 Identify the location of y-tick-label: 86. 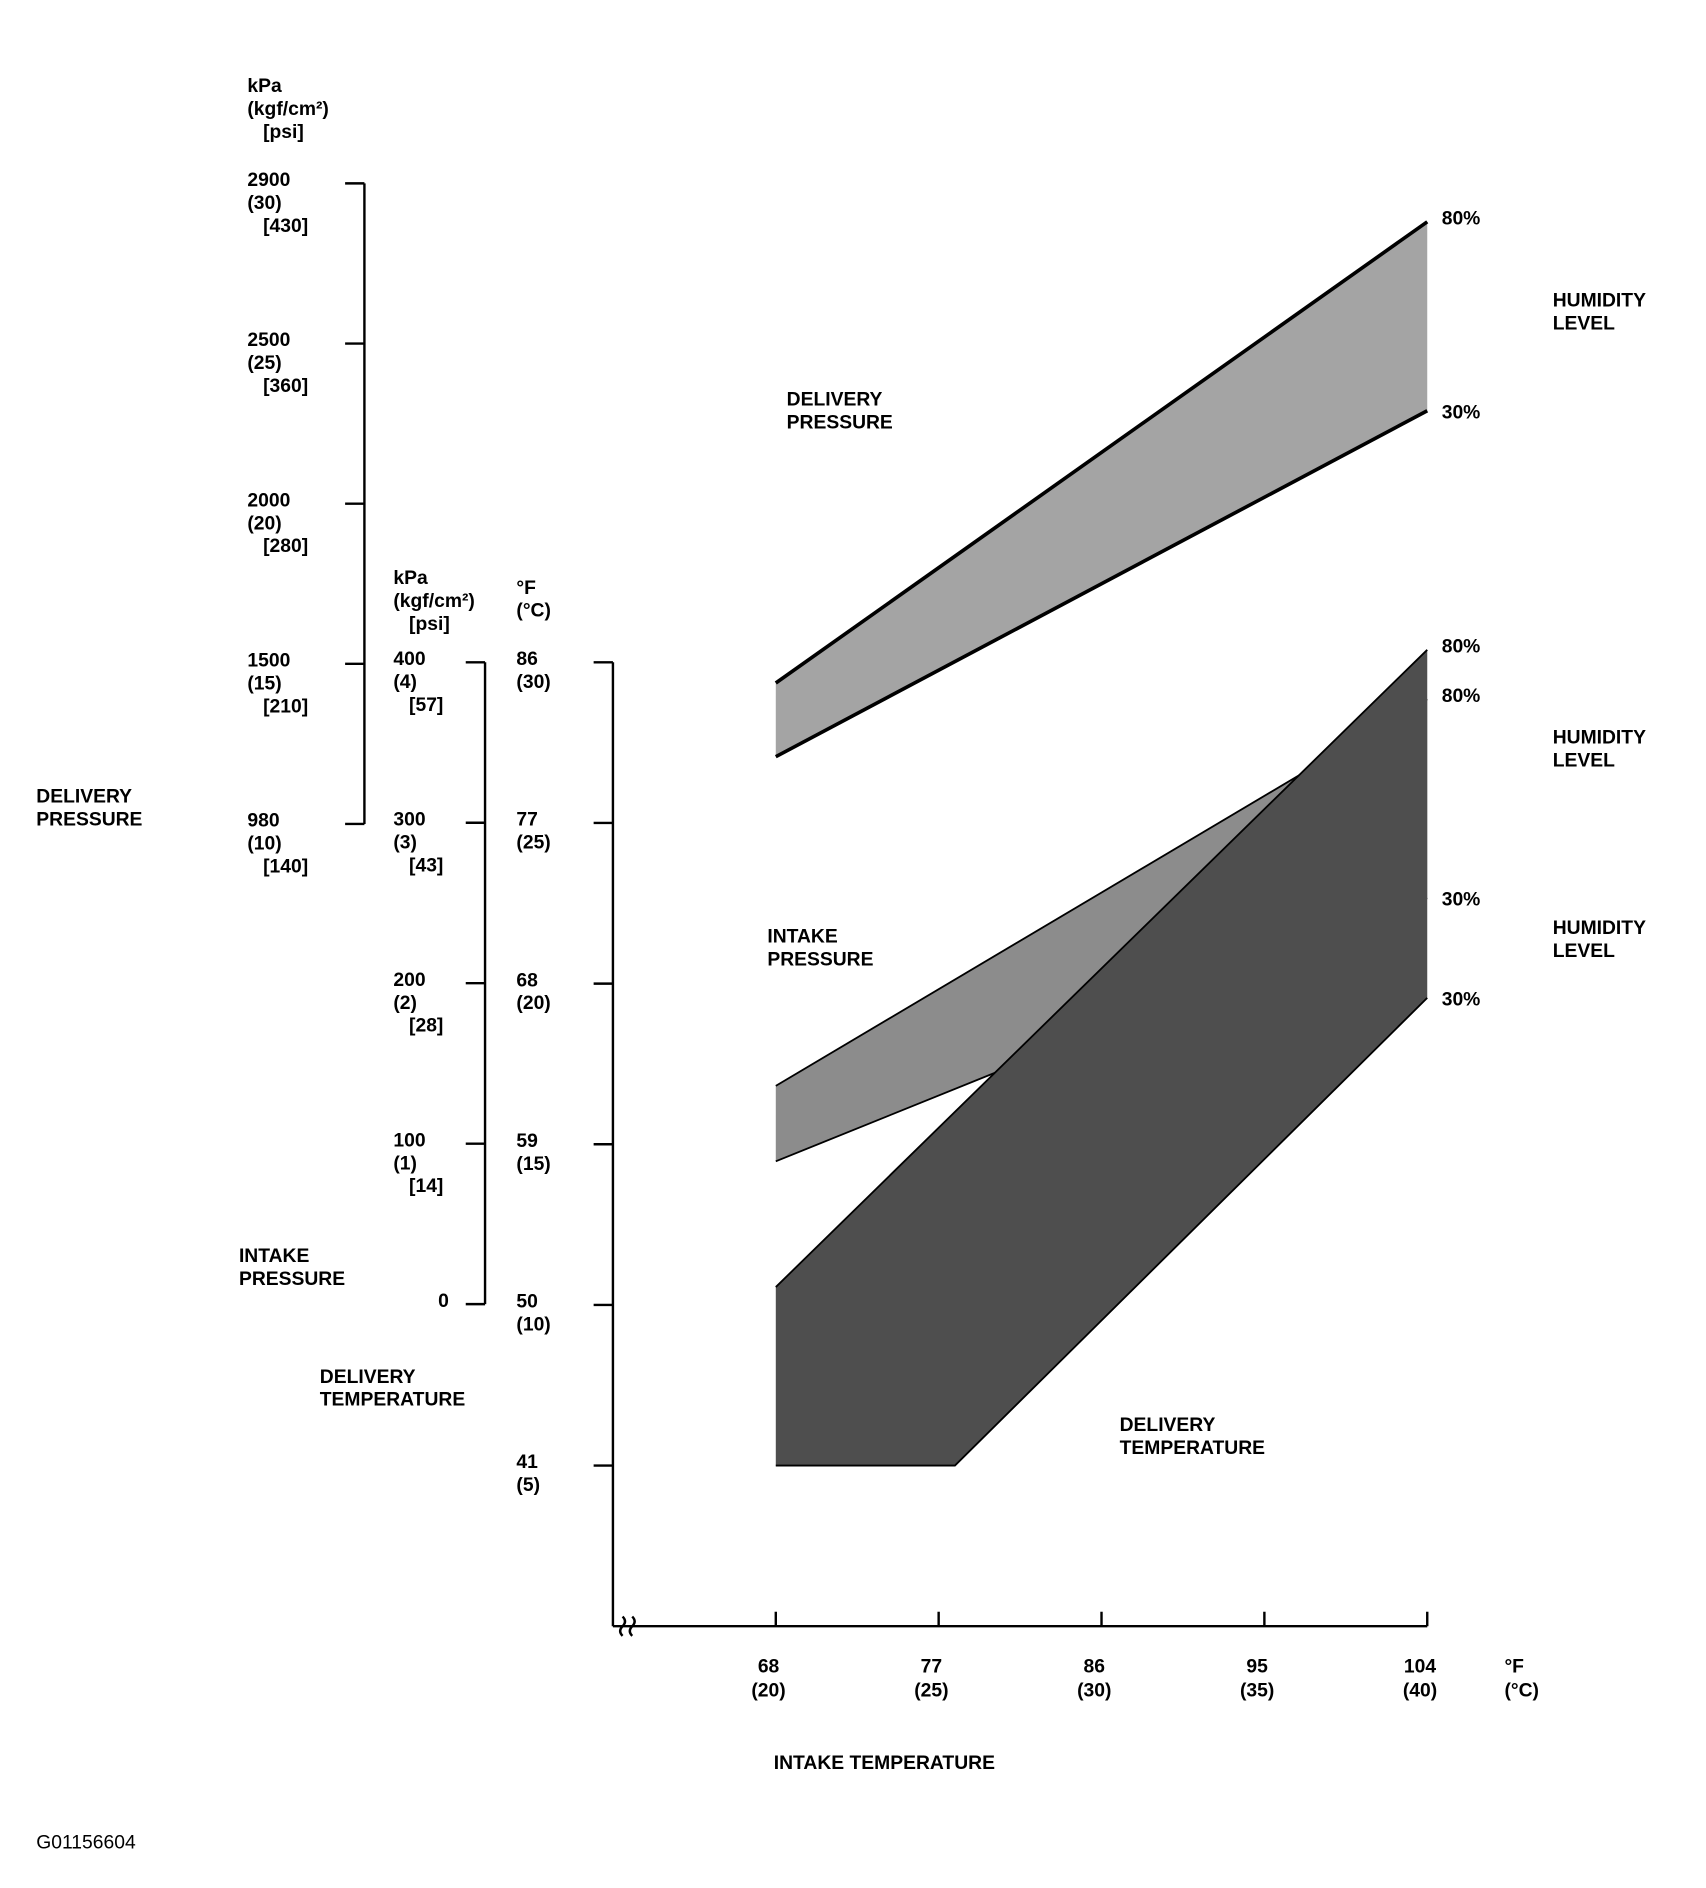
(527, 659).